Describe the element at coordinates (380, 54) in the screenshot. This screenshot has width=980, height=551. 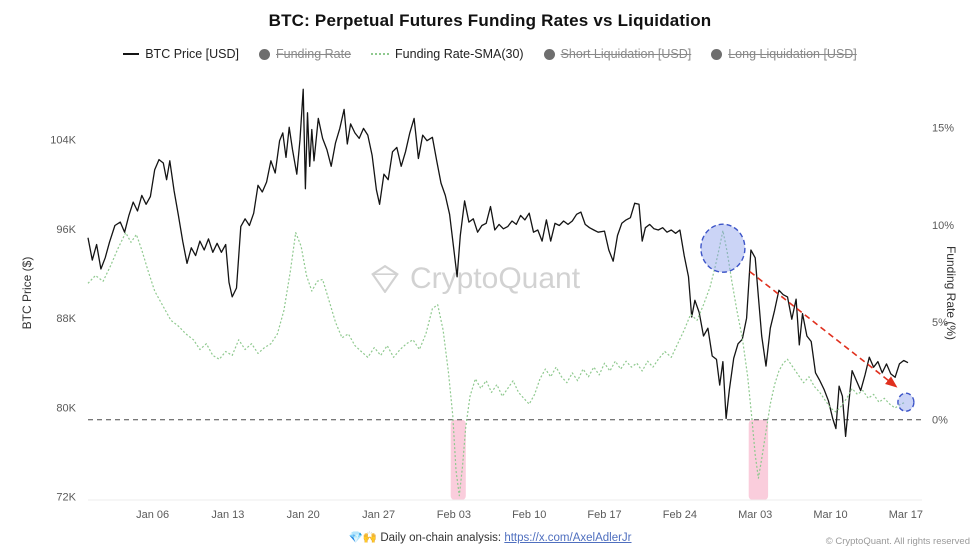
I see `dotted-line-marker-icon` at that location.